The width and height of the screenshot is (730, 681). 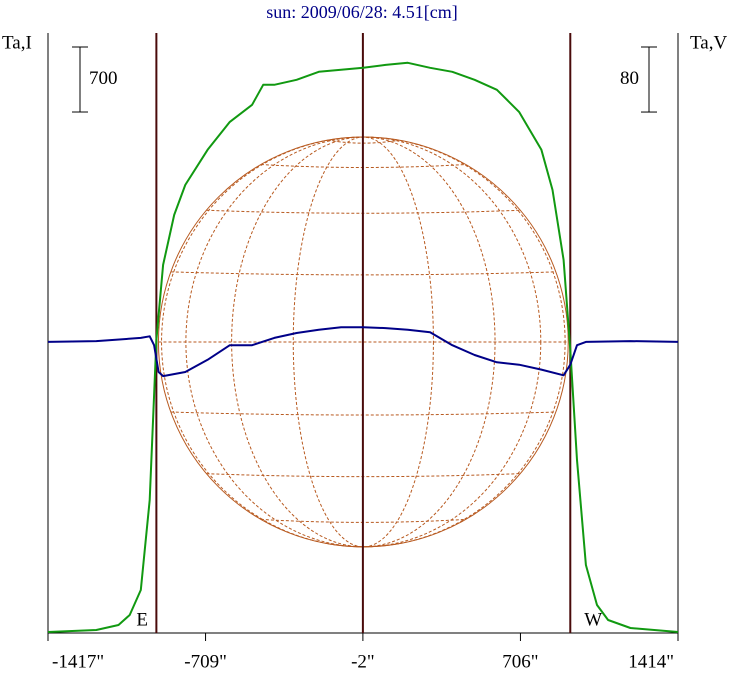 I want to click on x-tick-label: -709", so click(x=205, y=661).